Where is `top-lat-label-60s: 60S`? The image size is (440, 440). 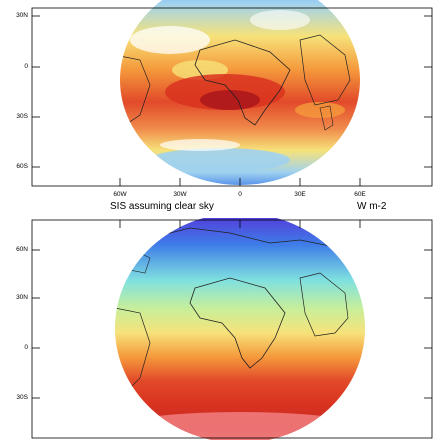
top-lat-label-60s: 60S is located at coordinates (22, 166).